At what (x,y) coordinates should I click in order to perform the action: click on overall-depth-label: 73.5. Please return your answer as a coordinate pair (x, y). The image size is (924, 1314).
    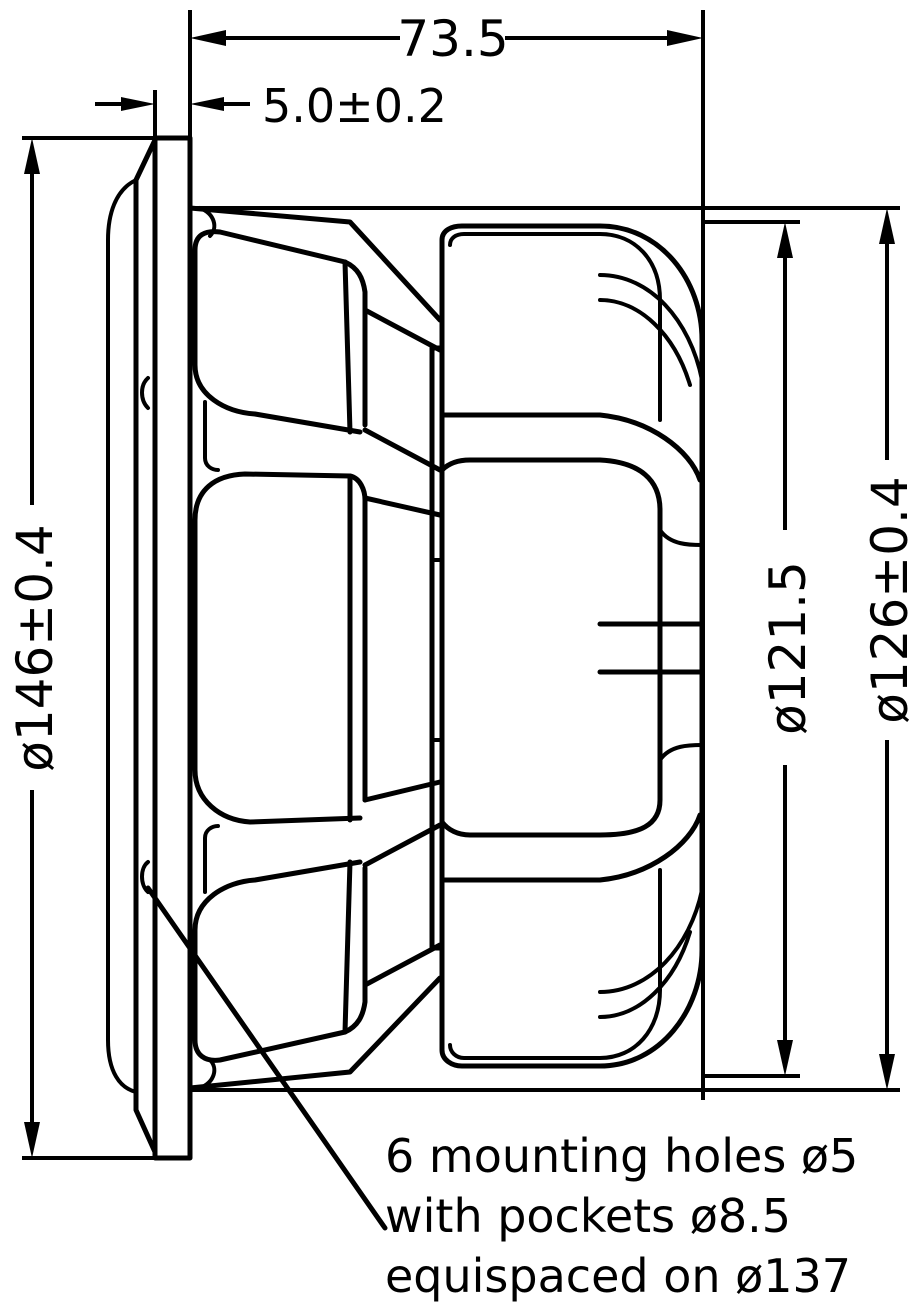
    Looking at the image, I should click on (452, 39).